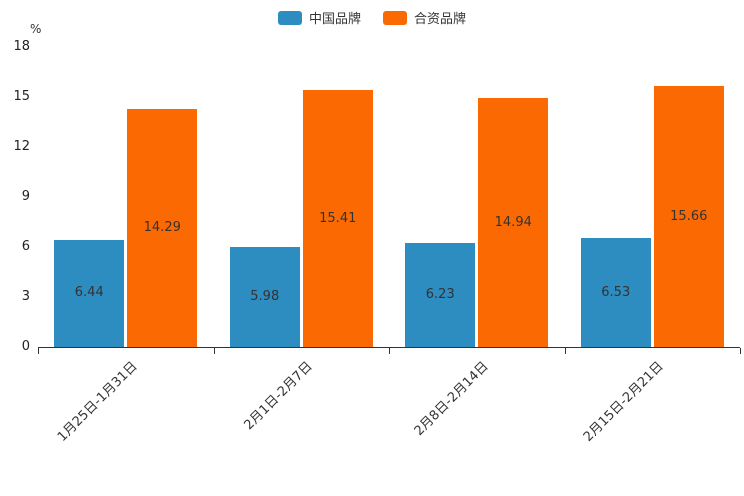  What do you see at coordinates (21, 46) in the screenshot?
I see `y-axis-tick-label: 18` at bounding box center [21, 46].